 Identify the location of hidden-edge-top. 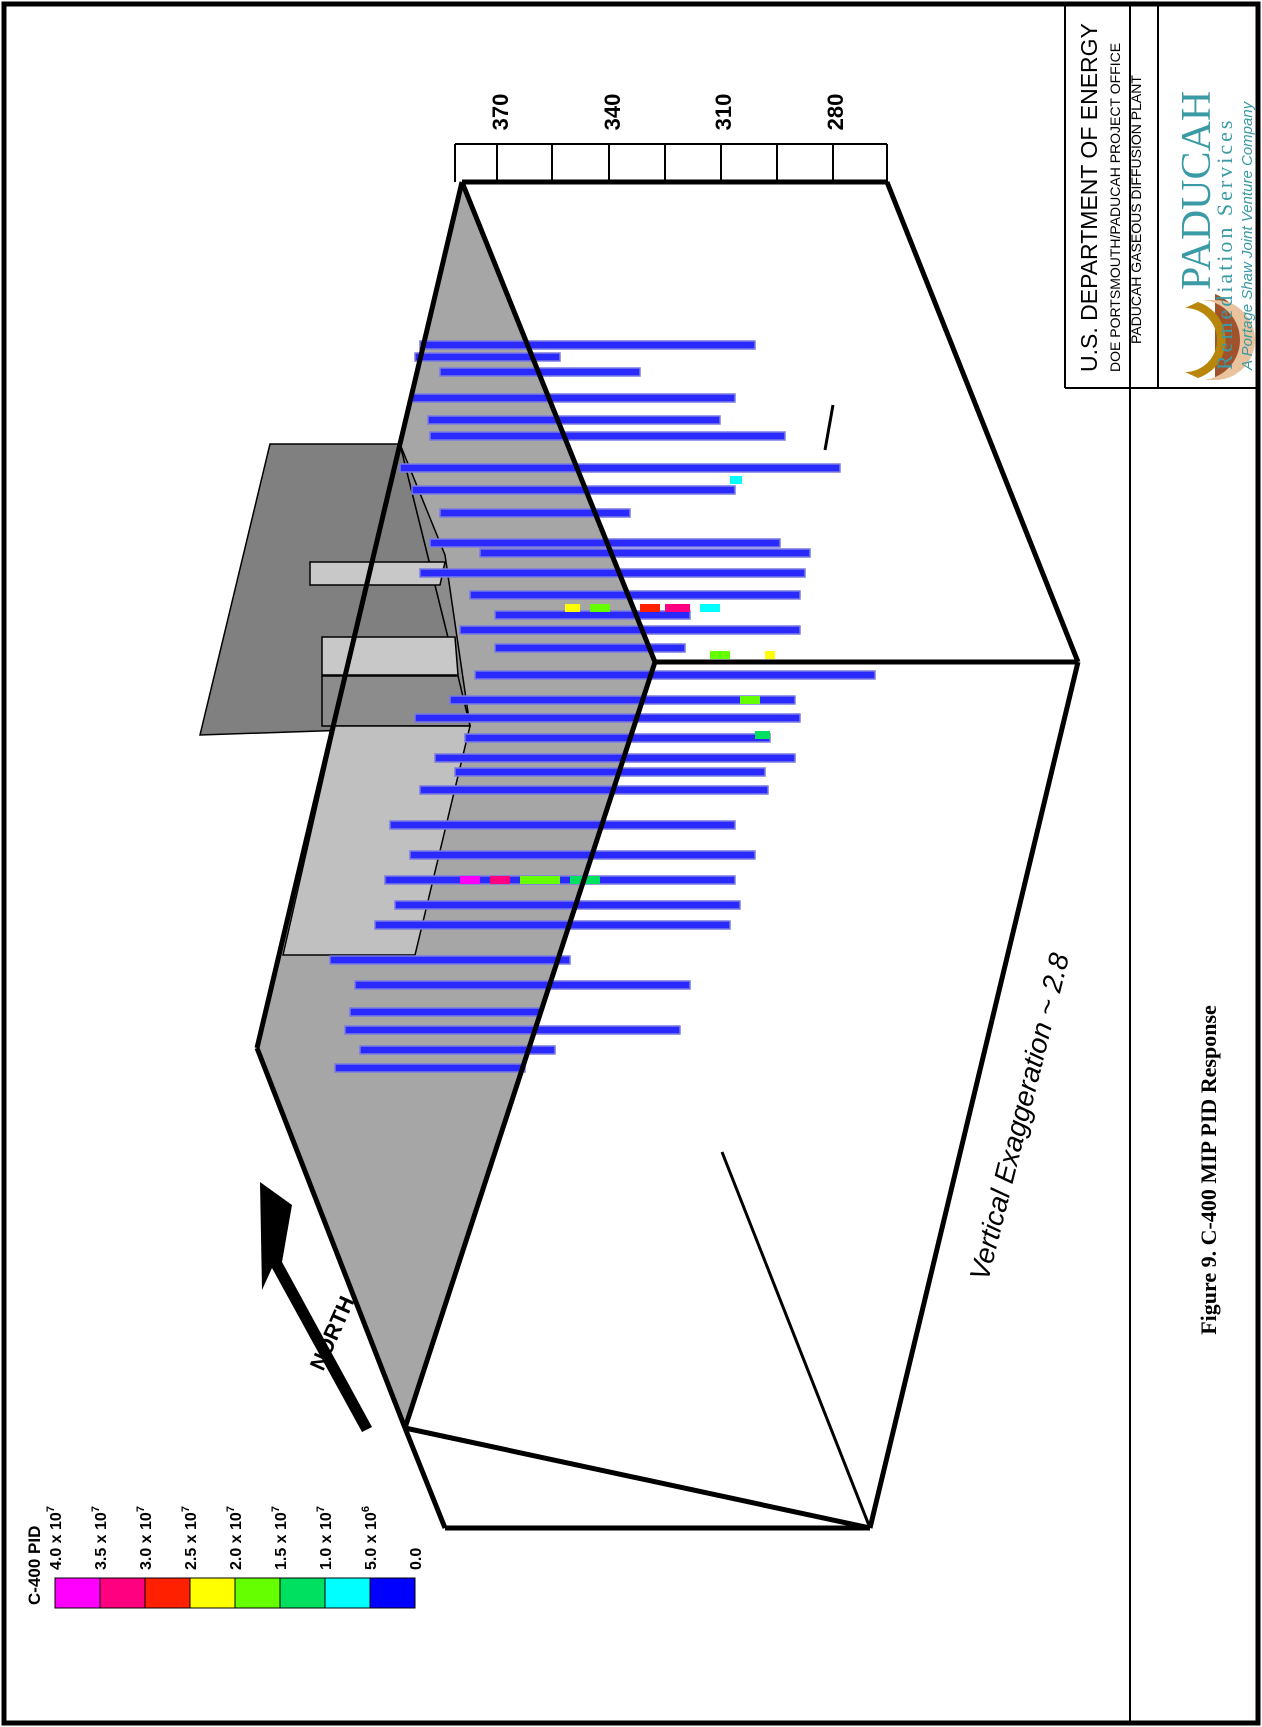
(829, 427).